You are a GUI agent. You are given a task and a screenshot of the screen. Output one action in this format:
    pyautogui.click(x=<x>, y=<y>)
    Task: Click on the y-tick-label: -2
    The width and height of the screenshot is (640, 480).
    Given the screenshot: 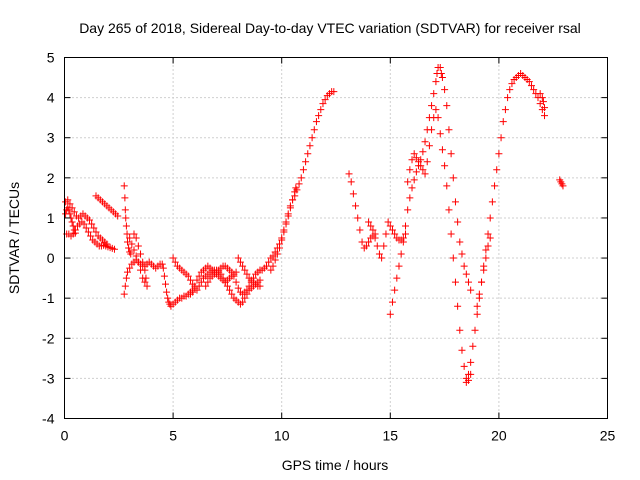 What is the action you would take?
    pyautogui.click(x=48, y=338)
    